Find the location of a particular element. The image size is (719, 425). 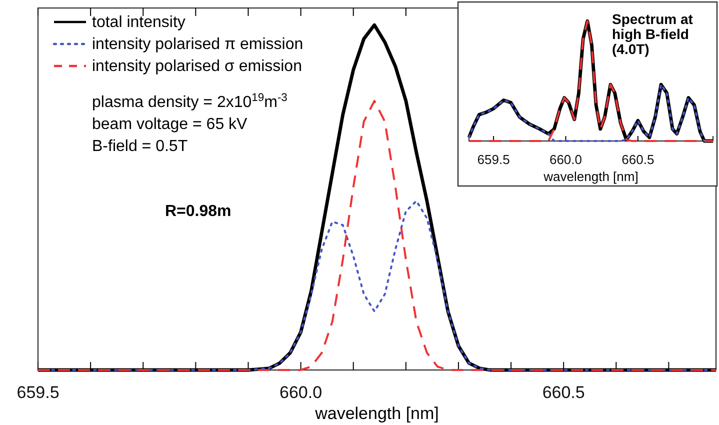

chart-title: Spectrum at high B-field (4.0T) is located at coordinates (653, 34).